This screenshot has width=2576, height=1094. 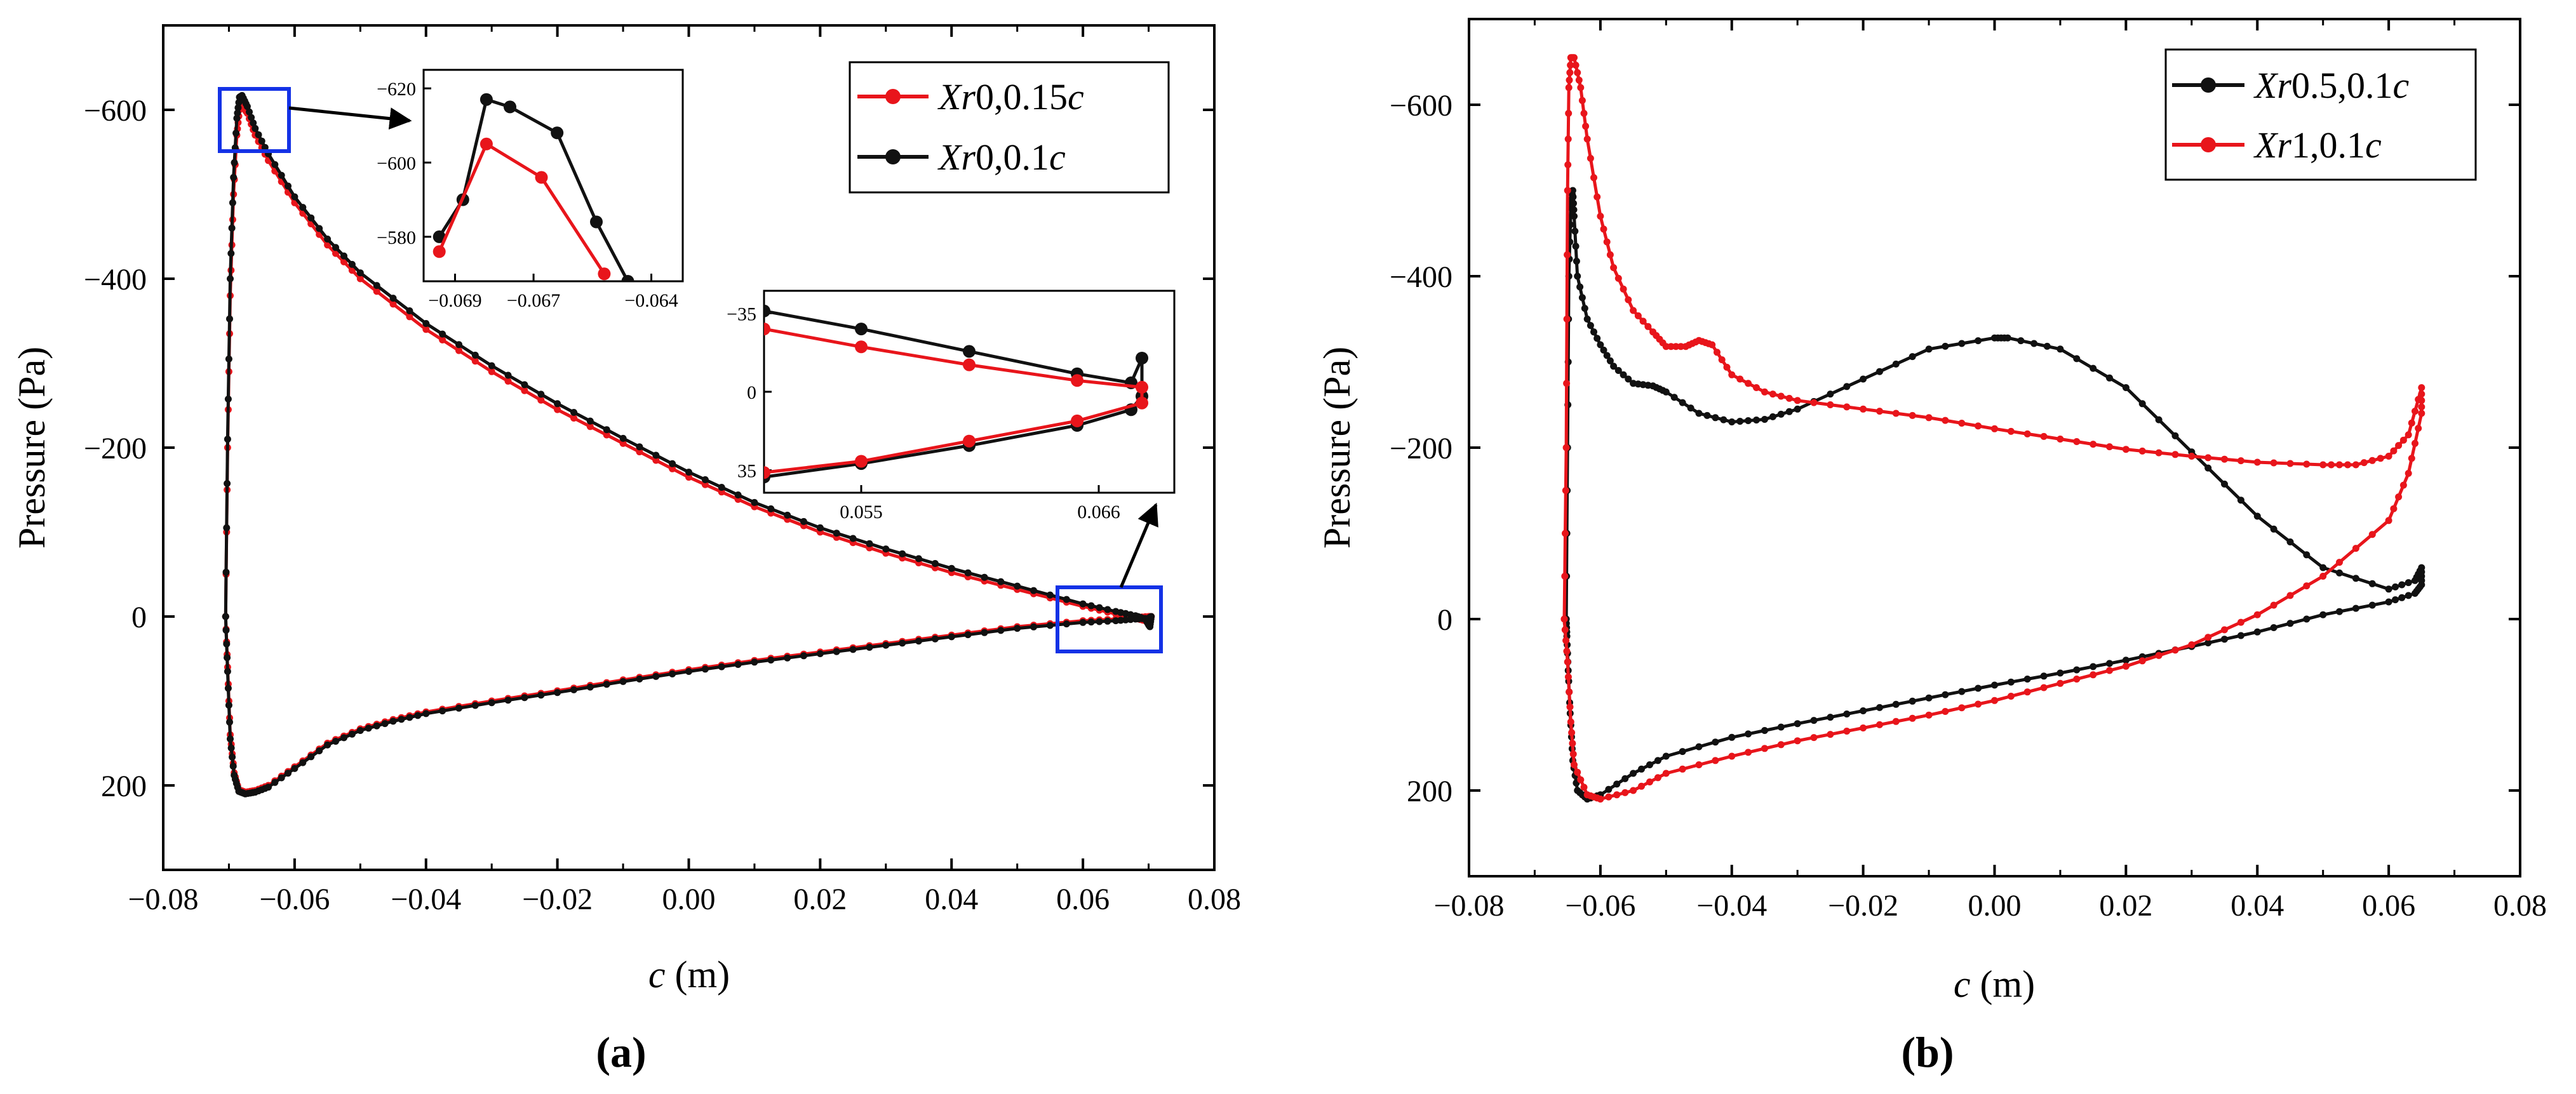 I want to click on legend-a-label-1-tail: c, so click(x=1076, y=96).